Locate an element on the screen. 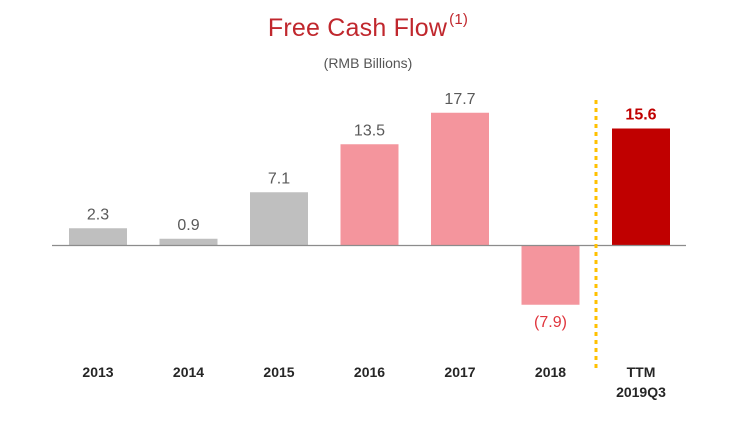  bar-2015 is located at coordinates (279, 219).